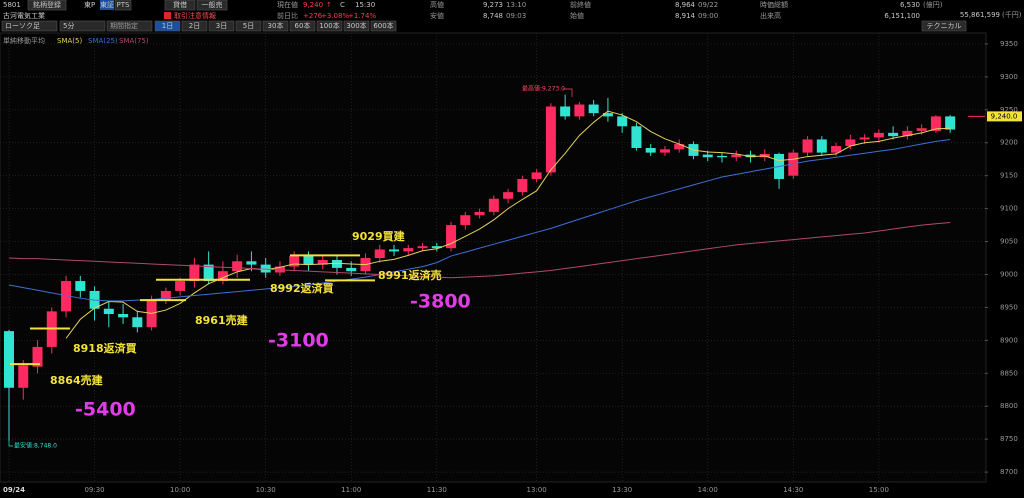  I want to click on tab-label: 100本, so click(329, 25).